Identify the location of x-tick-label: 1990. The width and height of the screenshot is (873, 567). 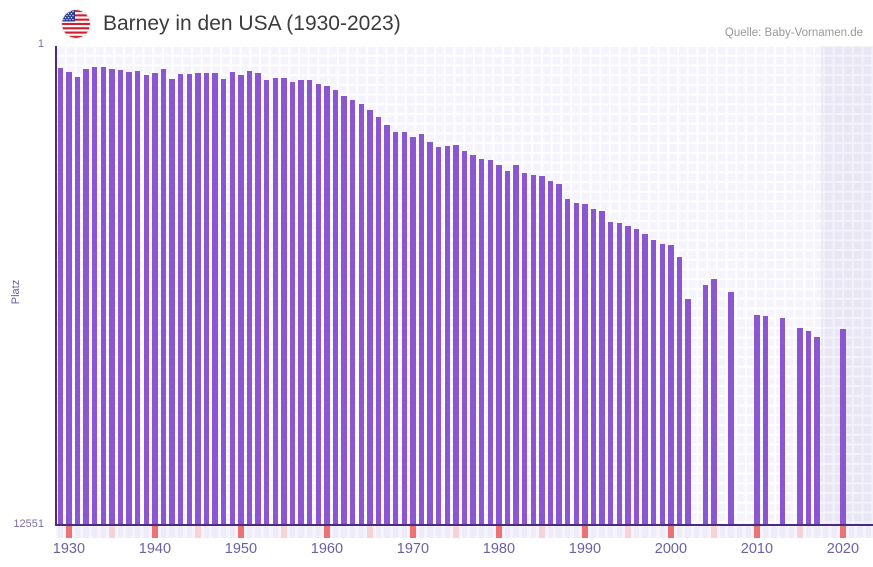
(585, 549).